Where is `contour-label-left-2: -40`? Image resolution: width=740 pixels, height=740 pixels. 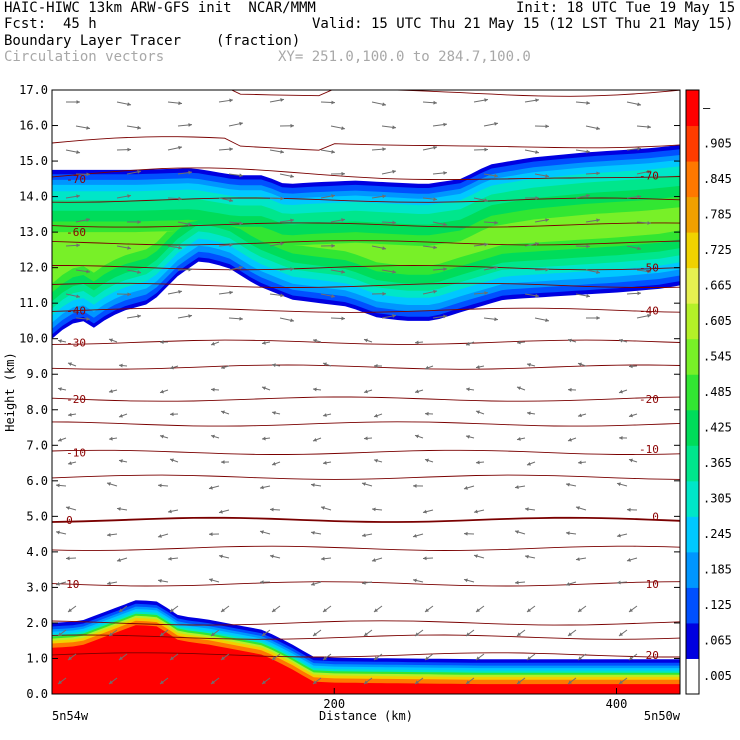
contour-label-left-2: -40 is located at coordinates (76, 310).